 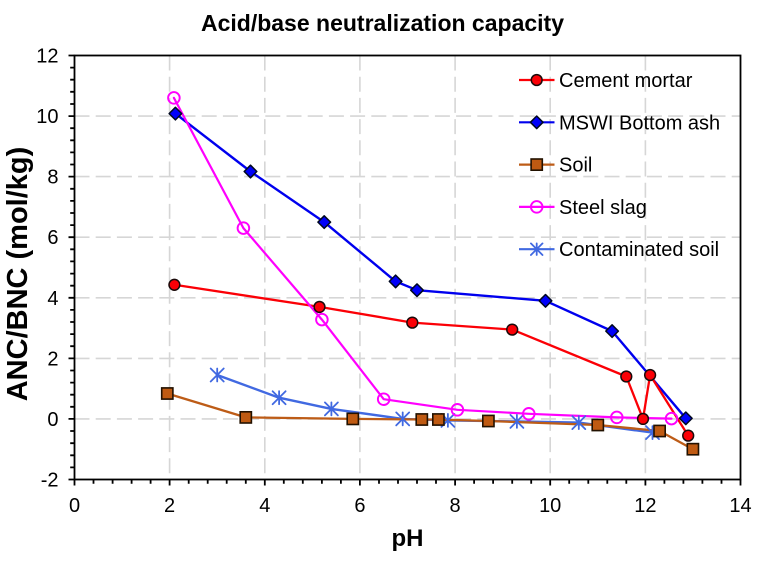 I want to click on svg-text: Cement mortar, so click(x=626, y=81).